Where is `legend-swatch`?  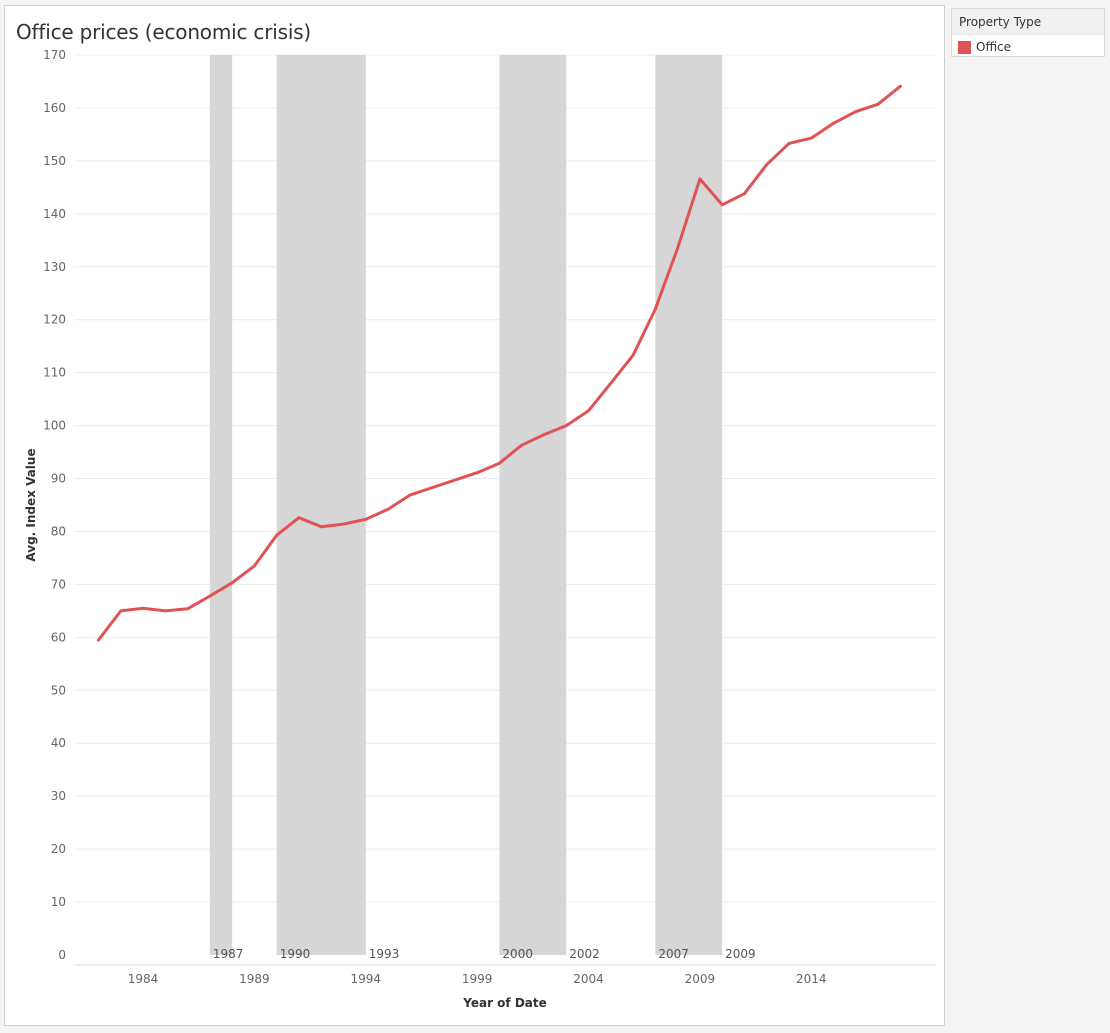
legend-swatch is located at coordinates (964, 47).